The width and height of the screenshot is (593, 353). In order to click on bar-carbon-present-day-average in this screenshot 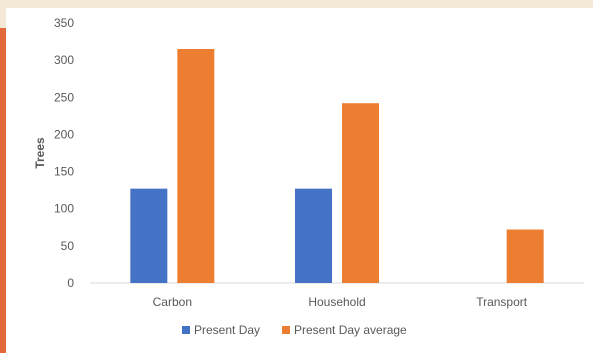, I will do `click(196, 166)`.